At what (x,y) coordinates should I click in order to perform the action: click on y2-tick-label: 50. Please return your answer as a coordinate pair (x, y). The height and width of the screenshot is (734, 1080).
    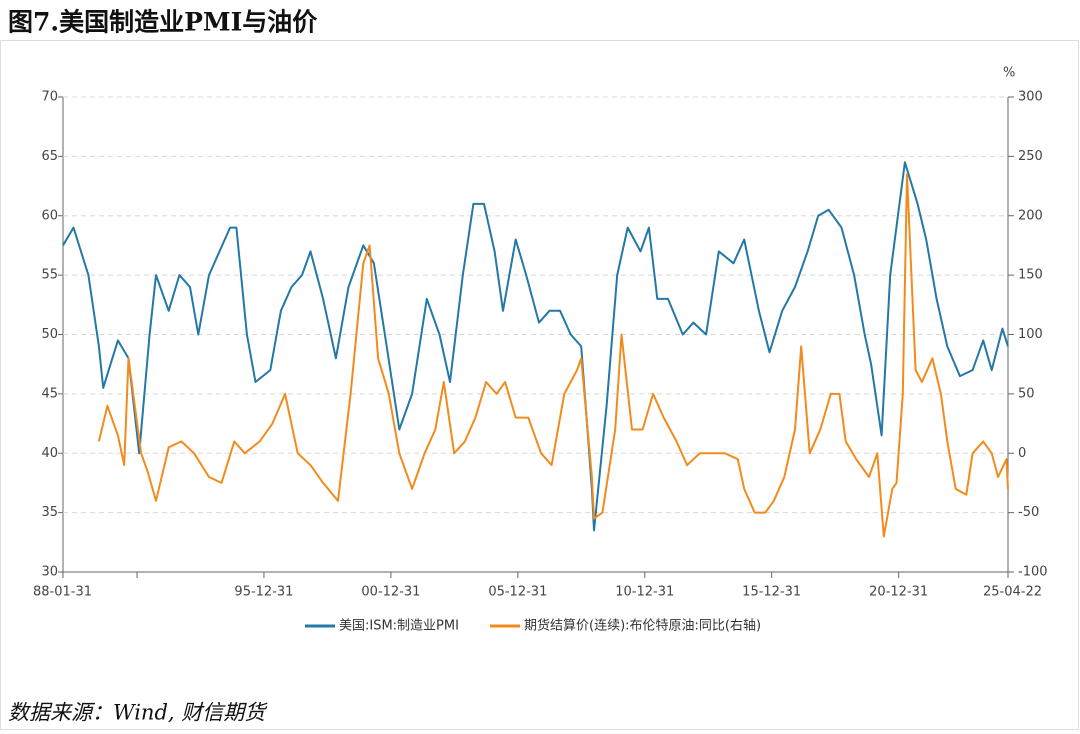
    Looking at the image, I should click on (1026, 393).